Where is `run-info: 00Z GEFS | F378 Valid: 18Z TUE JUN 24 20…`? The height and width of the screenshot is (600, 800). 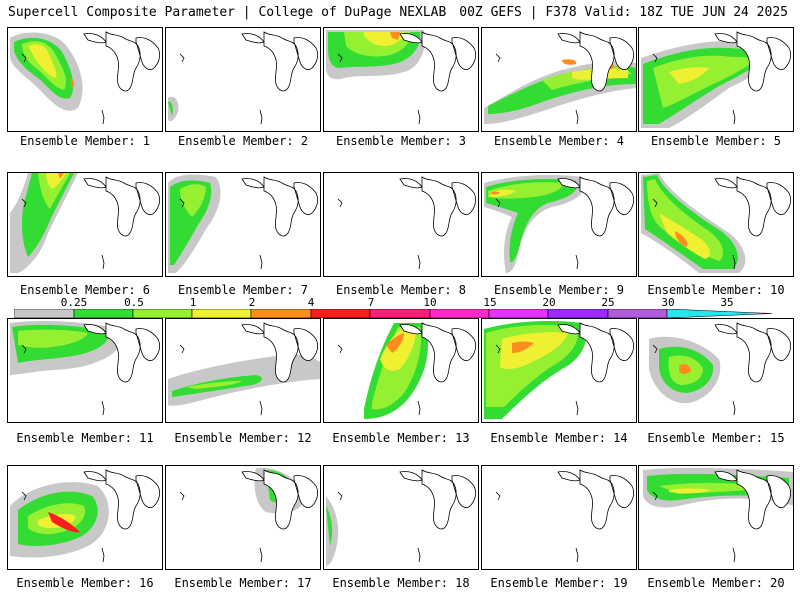
run-info: 00Z GEFS | F378 Valid: 18Z TUE JUN 24 20… is located at coordinates (623, 12).